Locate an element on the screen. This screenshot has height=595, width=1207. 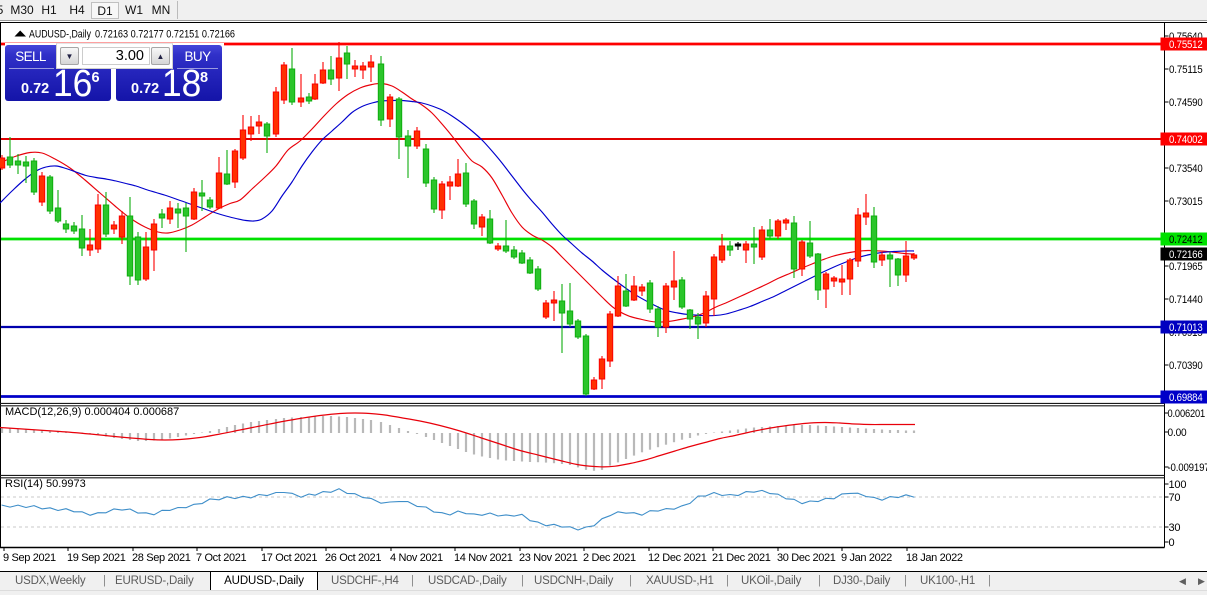
svg-text:MACD(12,26,9) 0.000404 0.00068: MACD(12,26,9) 0.000404 0.000687 is located at coordinates (92, 412).